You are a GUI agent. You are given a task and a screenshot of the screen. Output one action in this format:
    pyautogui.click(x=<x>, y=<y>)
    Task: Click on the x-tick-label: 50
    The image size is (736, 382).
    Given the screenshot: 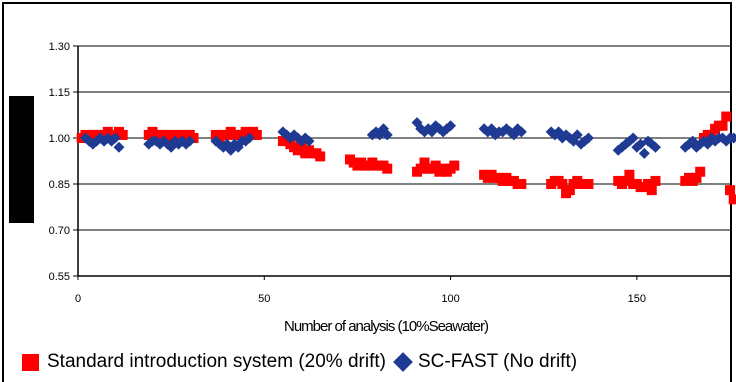 What is the action you would take?
    pyautogui.click(x=264, y=299)
    